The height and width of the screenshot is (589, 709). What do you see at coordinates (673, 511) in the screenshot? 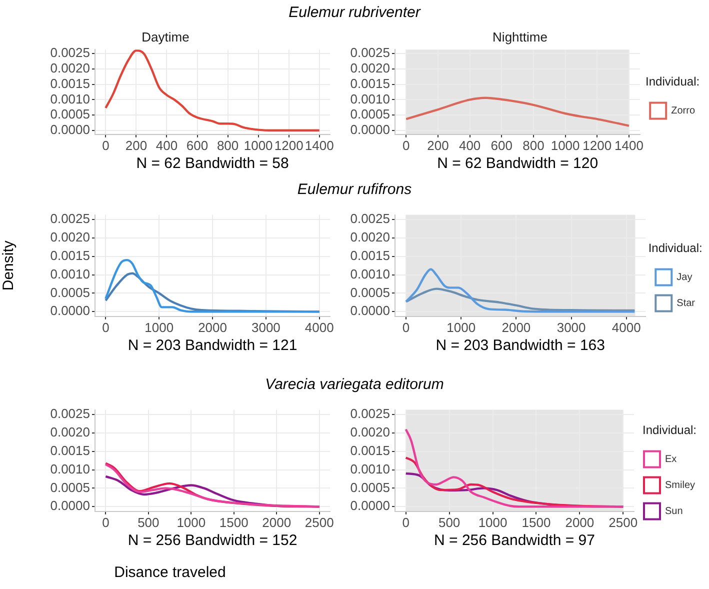
I see `legend-label: Sun` at bounding box center [673, 511].